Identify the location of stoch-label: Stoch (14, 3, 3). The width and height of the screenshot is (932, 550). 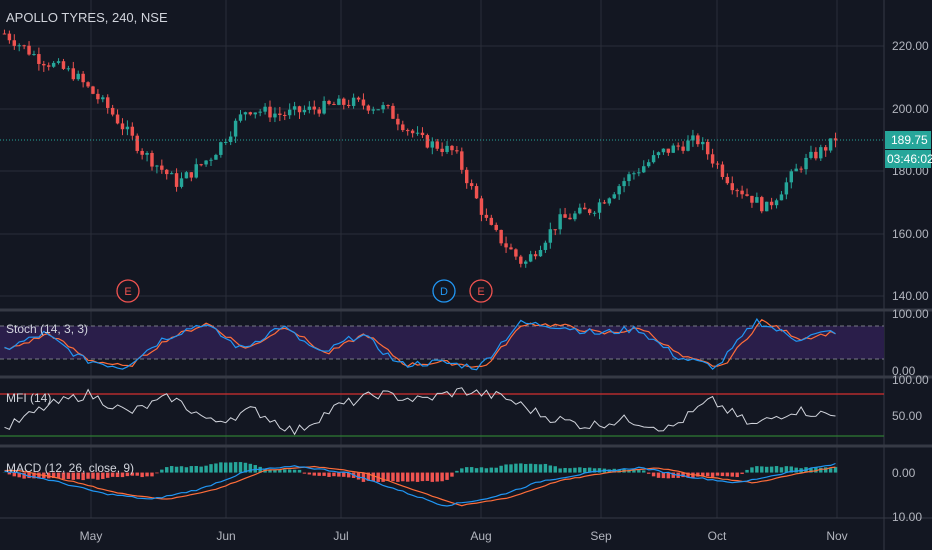
(47, 329).